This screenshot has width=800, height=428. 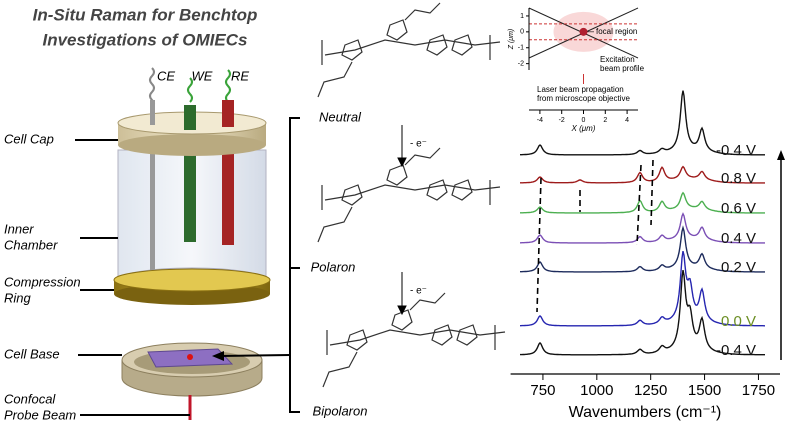 What do you see at coordinates (596, 390) in the screenshot?
I see `x-tick-label: 1000` at bounding box center [596, 390].